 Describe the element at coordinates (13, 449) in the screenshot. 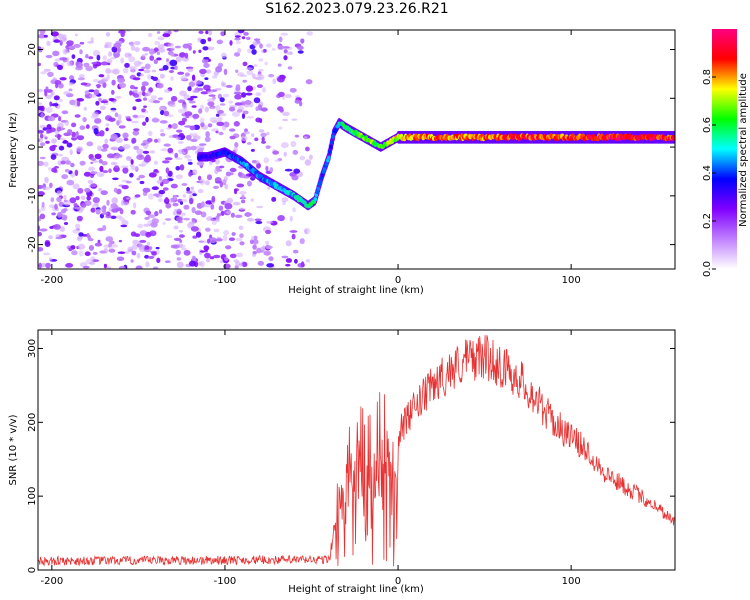

I see `snr-y-label: SNR (10 * v/v)` at that location.